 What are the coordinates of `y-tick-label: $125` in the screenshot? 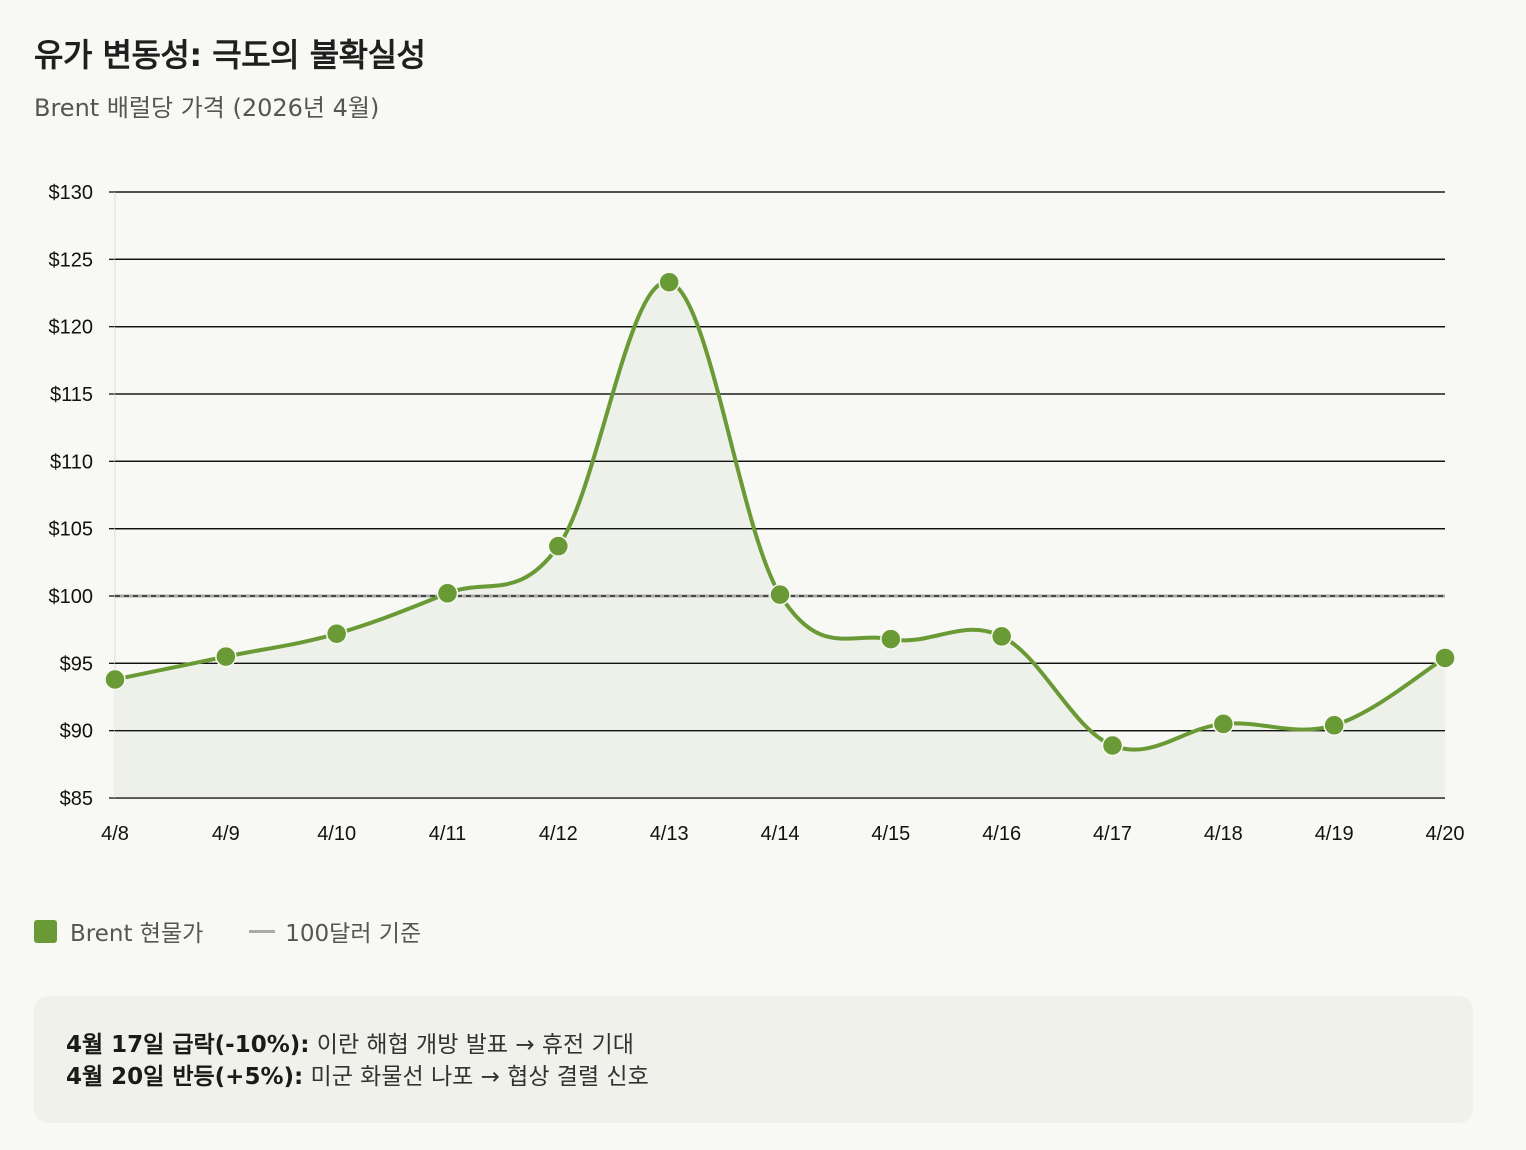 It's located at (71, 260).